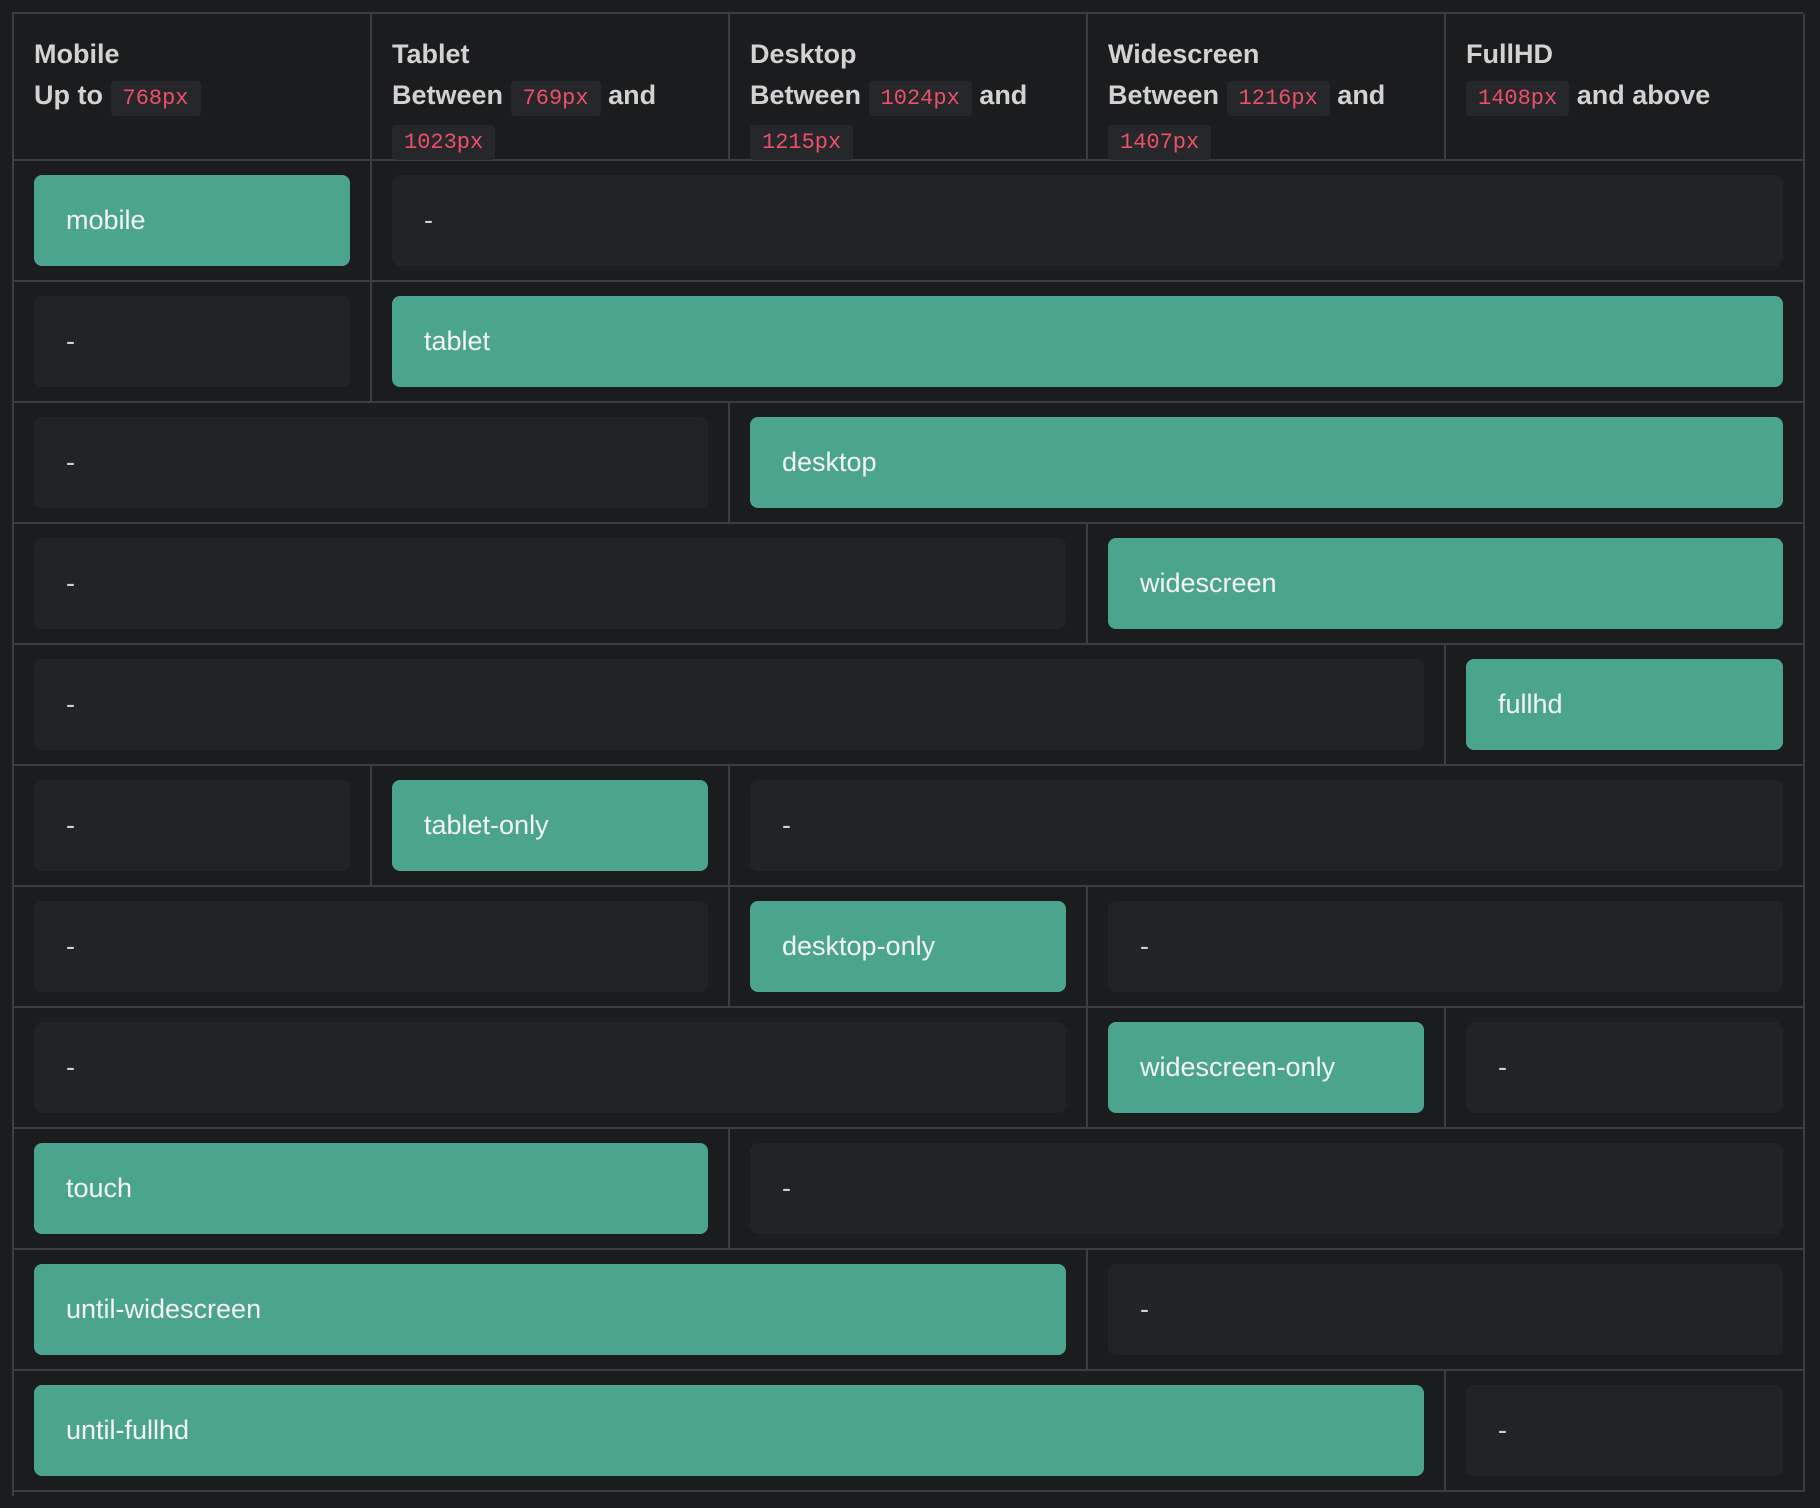 This screenshot has width=1820, height=1508. Describe the element at coordinates (1266, 119) in the screenshot. I see `breakpoint-range: Between 1216px and 1407px` at that location.